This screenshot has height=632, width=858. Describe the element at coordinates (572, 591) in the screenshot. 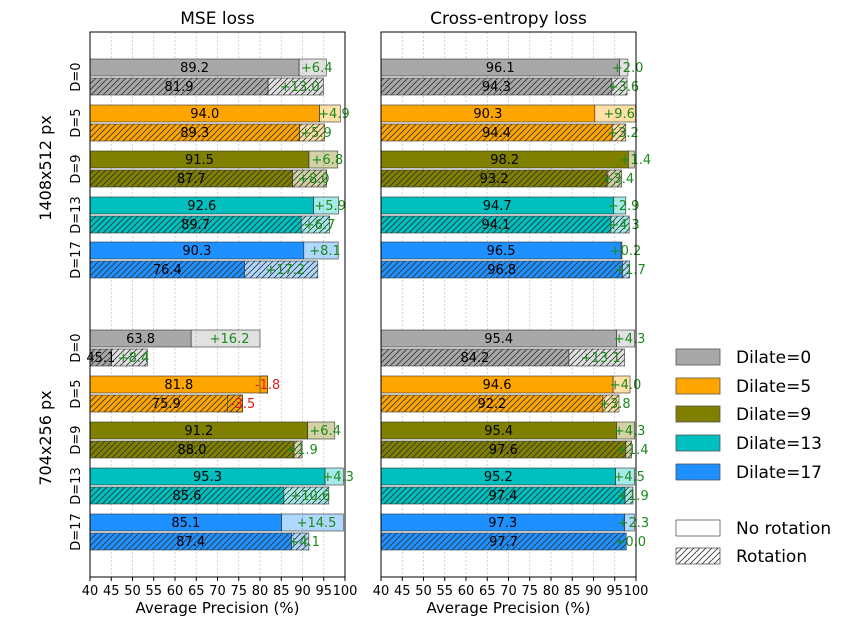

I see `x-tick-label: 85` at that location.